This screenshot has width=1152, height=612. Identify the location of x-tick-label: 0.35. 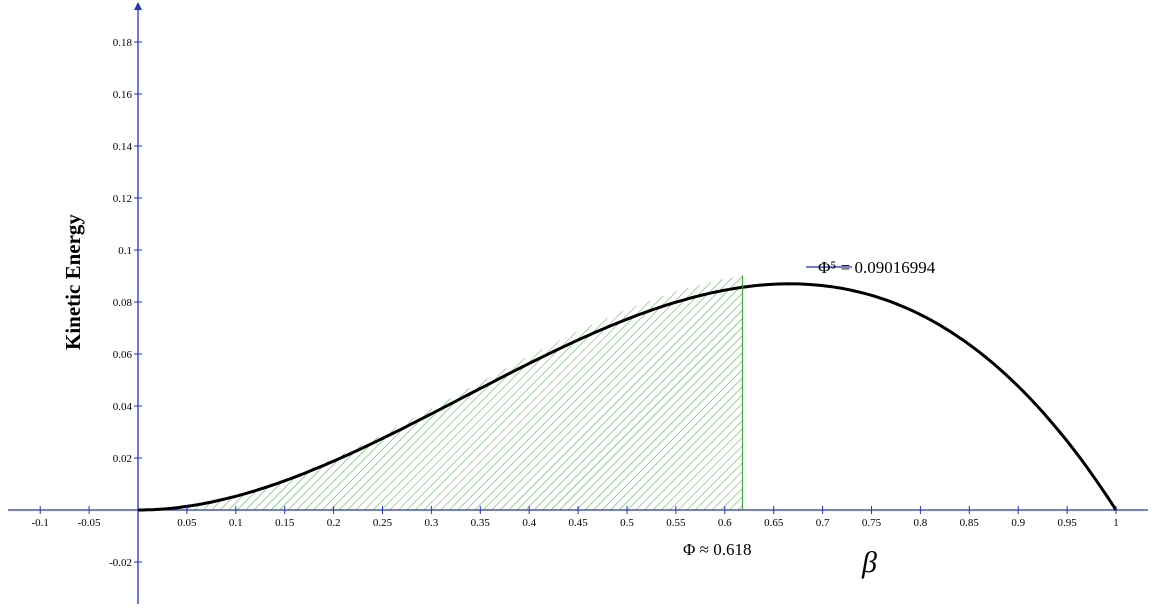
(481, 523).